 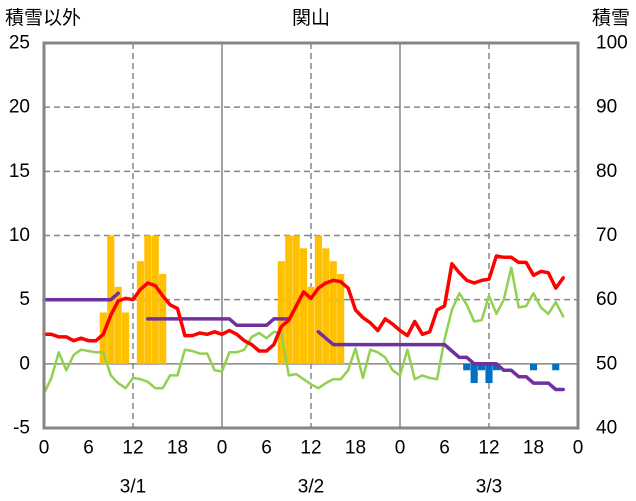 What do you see at coordinates (489, 487) in the screenshot?
I see `x-date-label: 3/3` at bounding box center [489, 487].